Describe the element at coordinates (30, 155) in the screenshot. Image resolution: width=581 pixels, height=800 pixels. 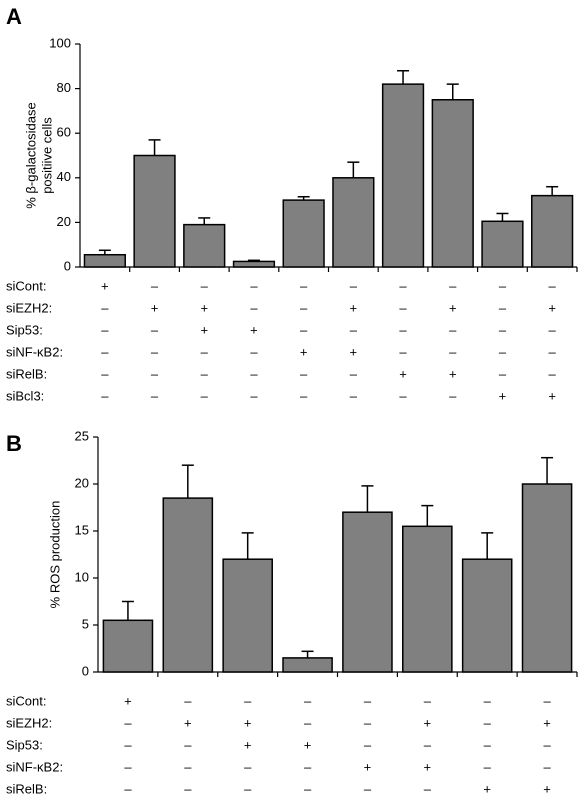
I see `y-axis-title: % β-galactosidase` at that location.